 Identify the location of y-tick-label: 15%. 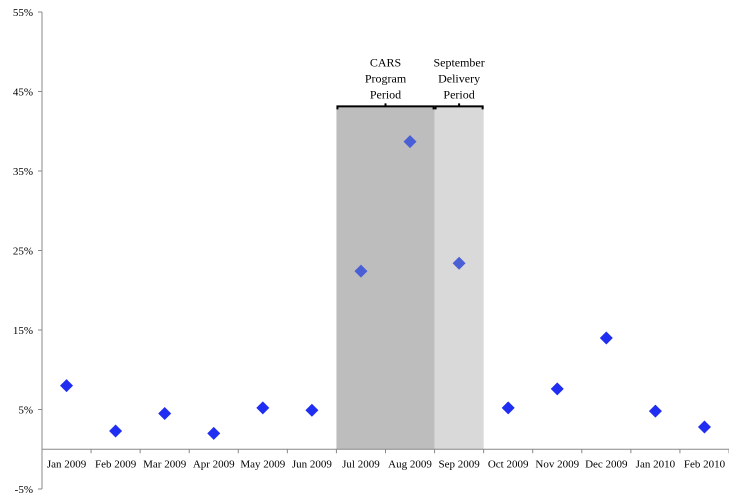
(23, 331).